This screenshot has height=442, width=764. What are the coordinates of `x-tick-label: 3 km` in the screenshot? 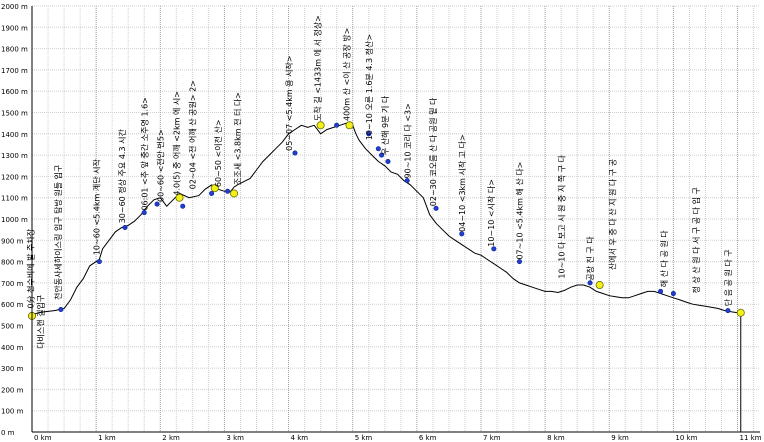 It's located at (235, 438).